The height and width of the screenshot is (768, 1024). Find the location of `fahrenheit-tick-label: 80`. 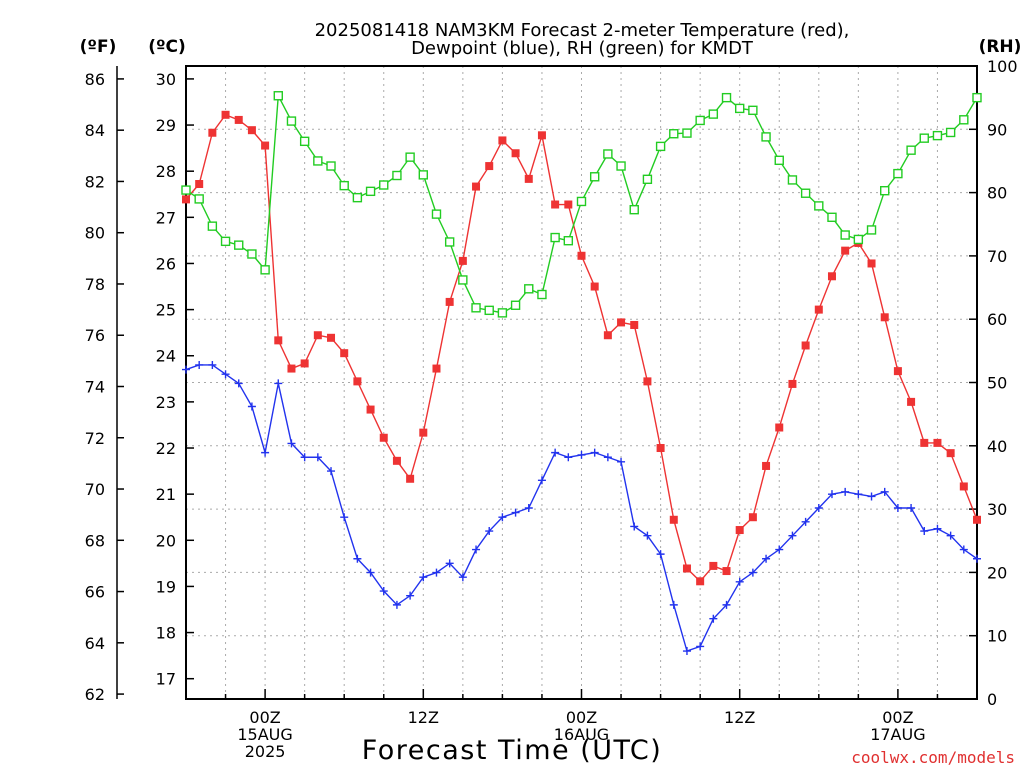

fahrenheit-tick-label: 80 is located at coordinates (95, 233).